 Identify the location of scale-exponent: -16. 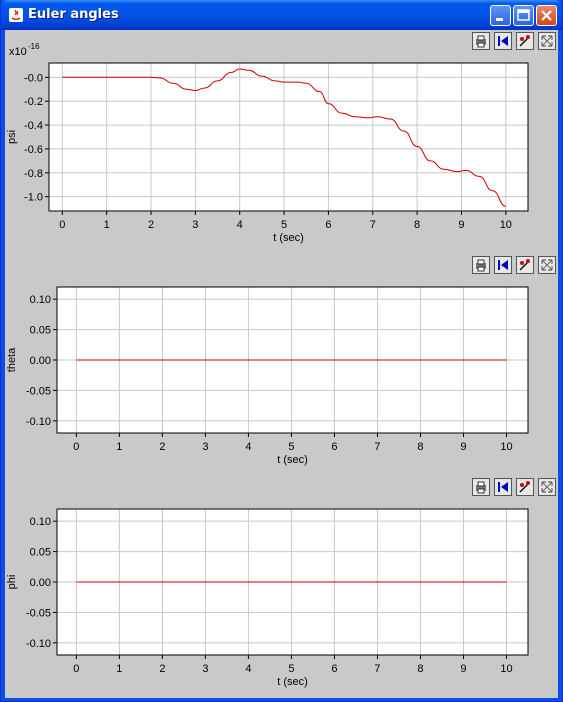
(34, 46).